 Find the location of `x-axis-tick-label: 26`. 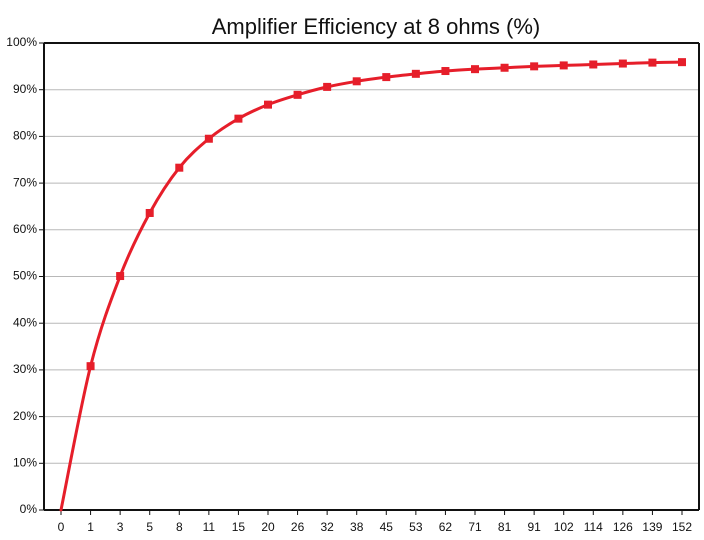

x-axis-tick-label: 26 is located at coordinates (298, 527).